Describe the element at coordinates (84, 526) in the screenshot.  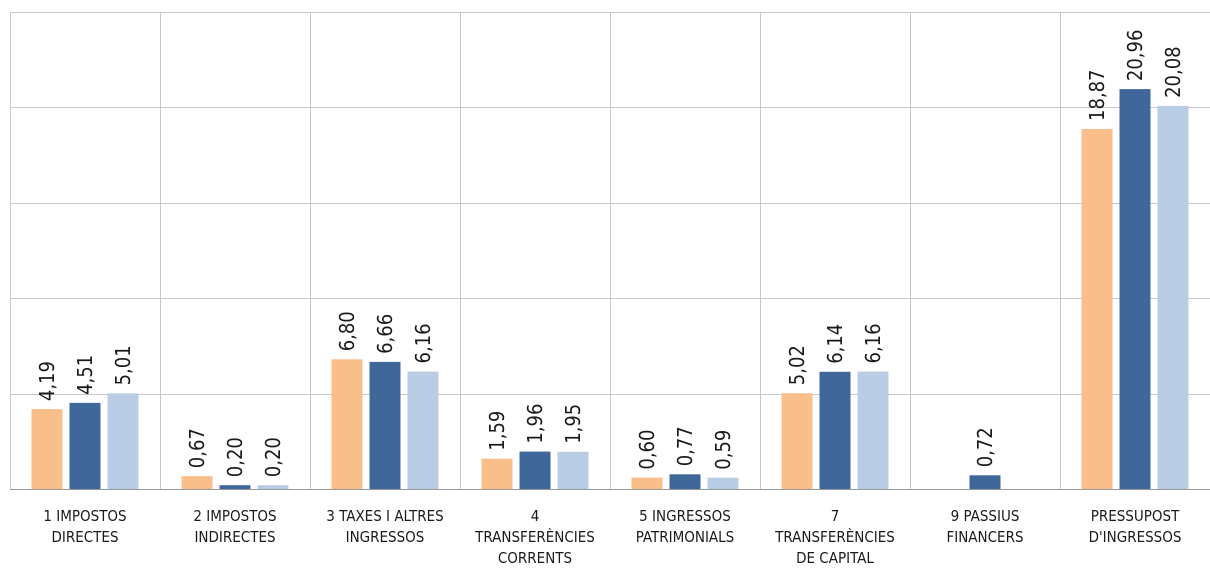
I see `category-label: 1 IMPOSTOS DIRECTES` at that location.